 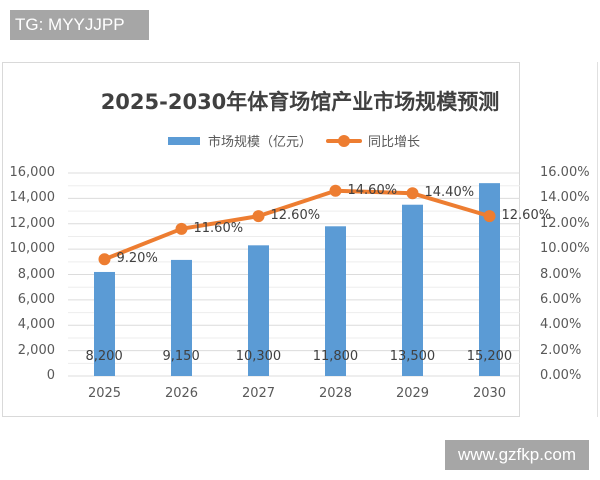 What do you see at coordinates (412, 193) in the screenshot?
I see `growth-marker-2029` at bounding box center [412, 193].